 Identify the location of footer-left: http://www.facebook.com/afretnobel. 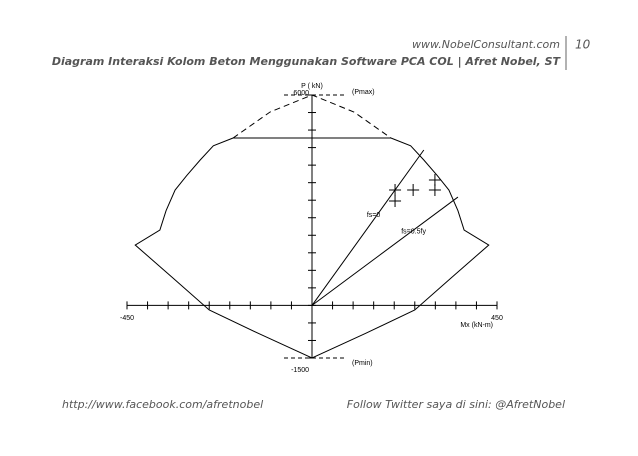
(162, 404).